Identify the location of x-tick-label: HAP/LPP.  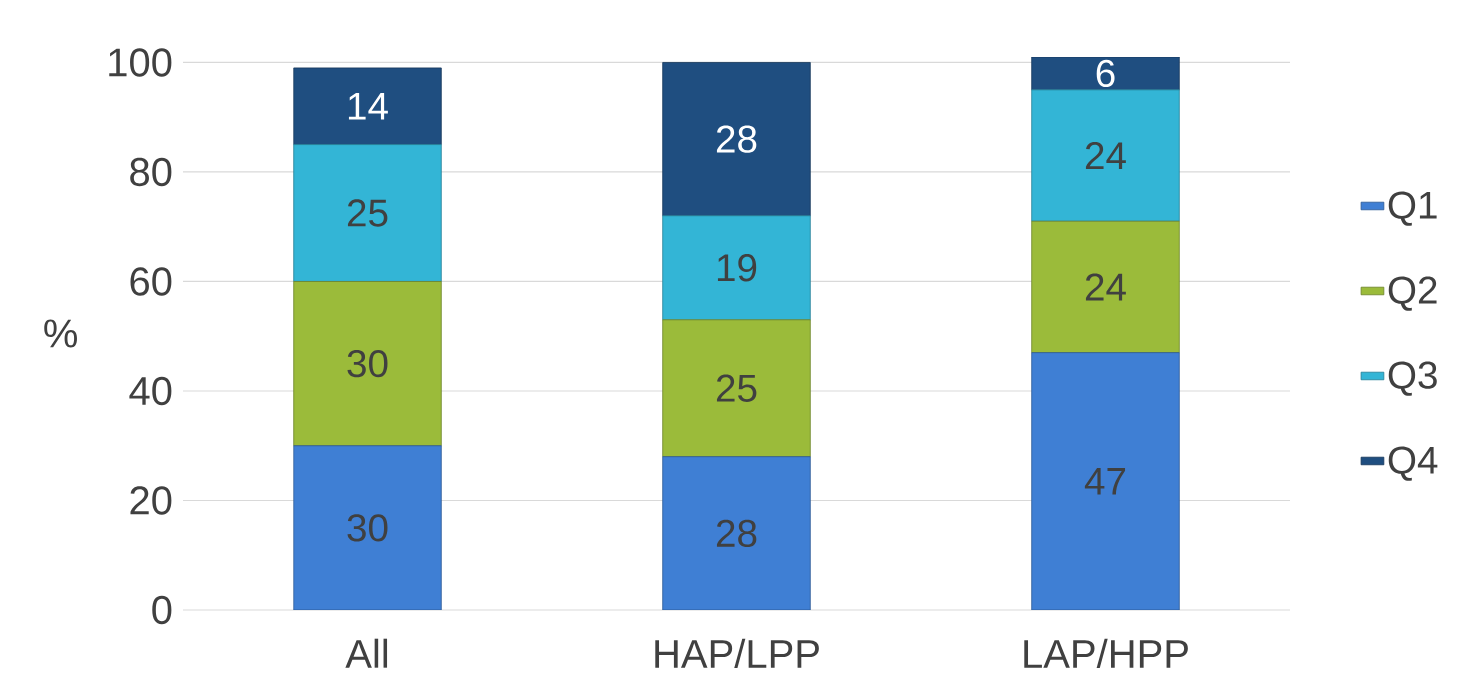
(737, 653).